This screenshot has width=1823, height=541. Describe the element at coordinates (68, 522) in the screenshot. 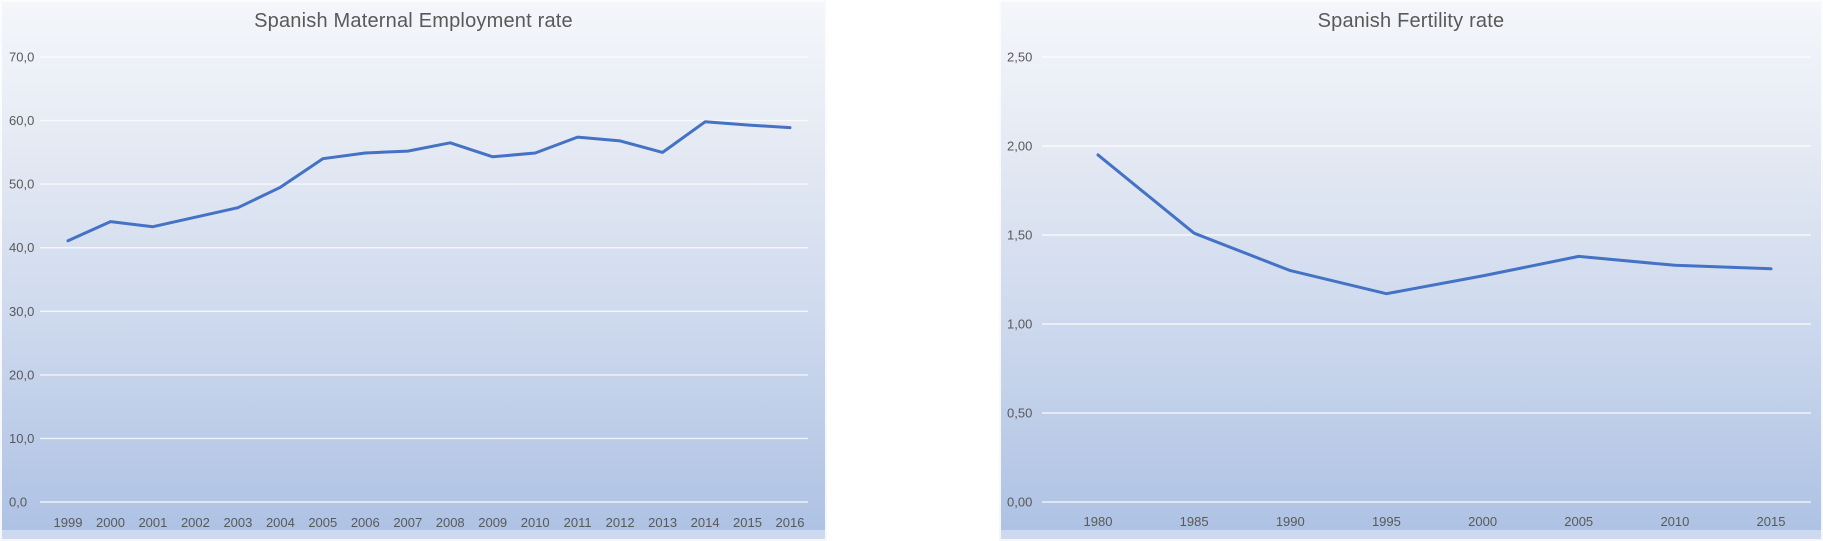

I see `x-axis-tick-label: 1999` at that location.